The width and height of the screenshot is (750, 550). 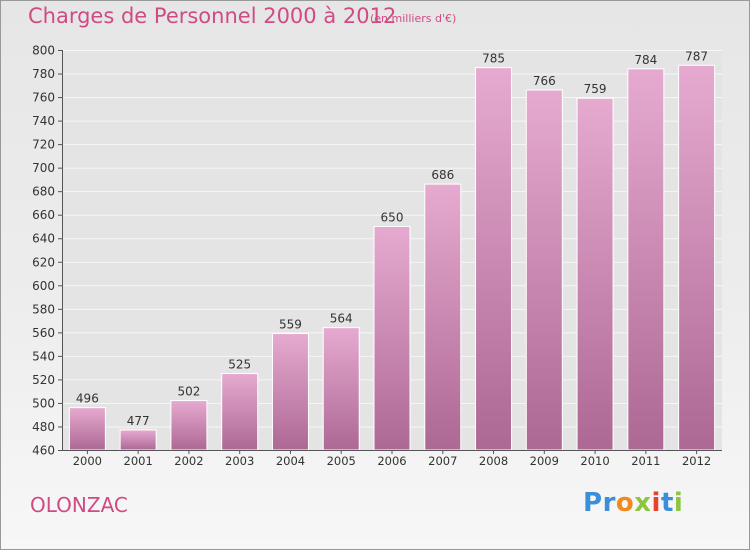 What do you see at coordinates (696, 56) in the screenshot?
I see `data-label: 787` at bounding box center [696, 56].